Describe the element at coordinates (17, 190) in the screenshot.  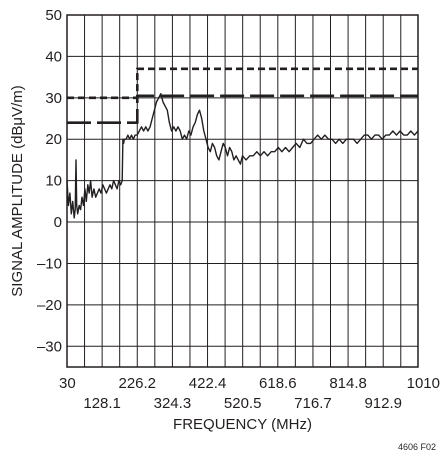
I see `y-axis-title: SIGNAL AMPLITUDE (dBμV/m)` at that location.